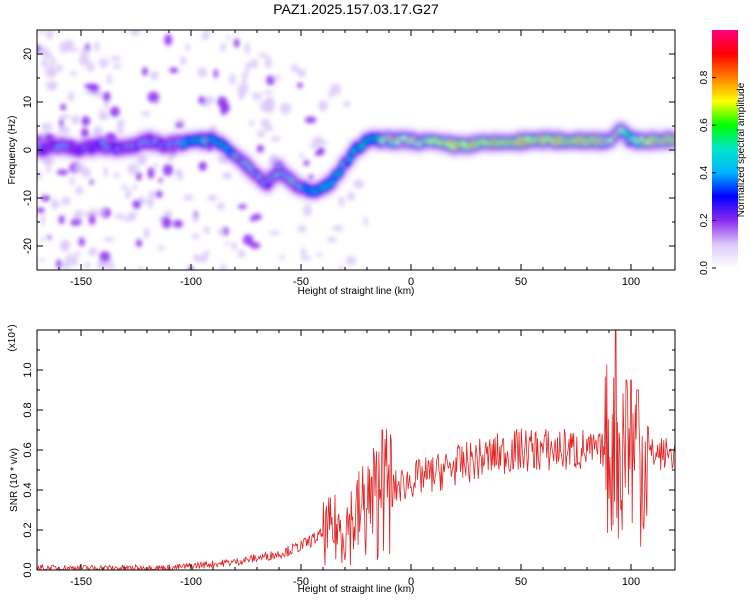 The image size is (750, 600). Describe the element at coordinates (704, 268) in the screenshot. I see `colorbar-tick-label: 0.0` at that location.